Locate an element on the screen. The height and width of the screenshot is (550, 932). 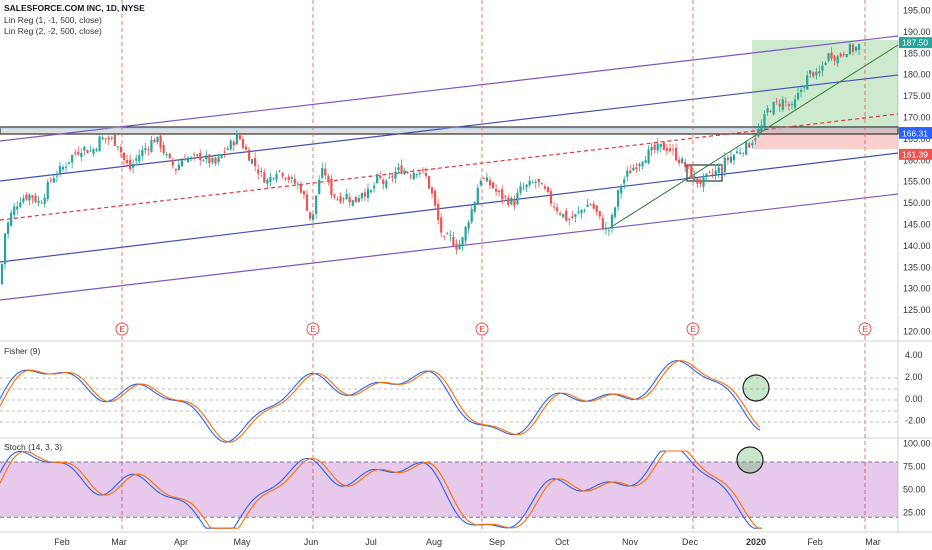
price-tick-label: 175.00 is located at coordinates (917, 96).